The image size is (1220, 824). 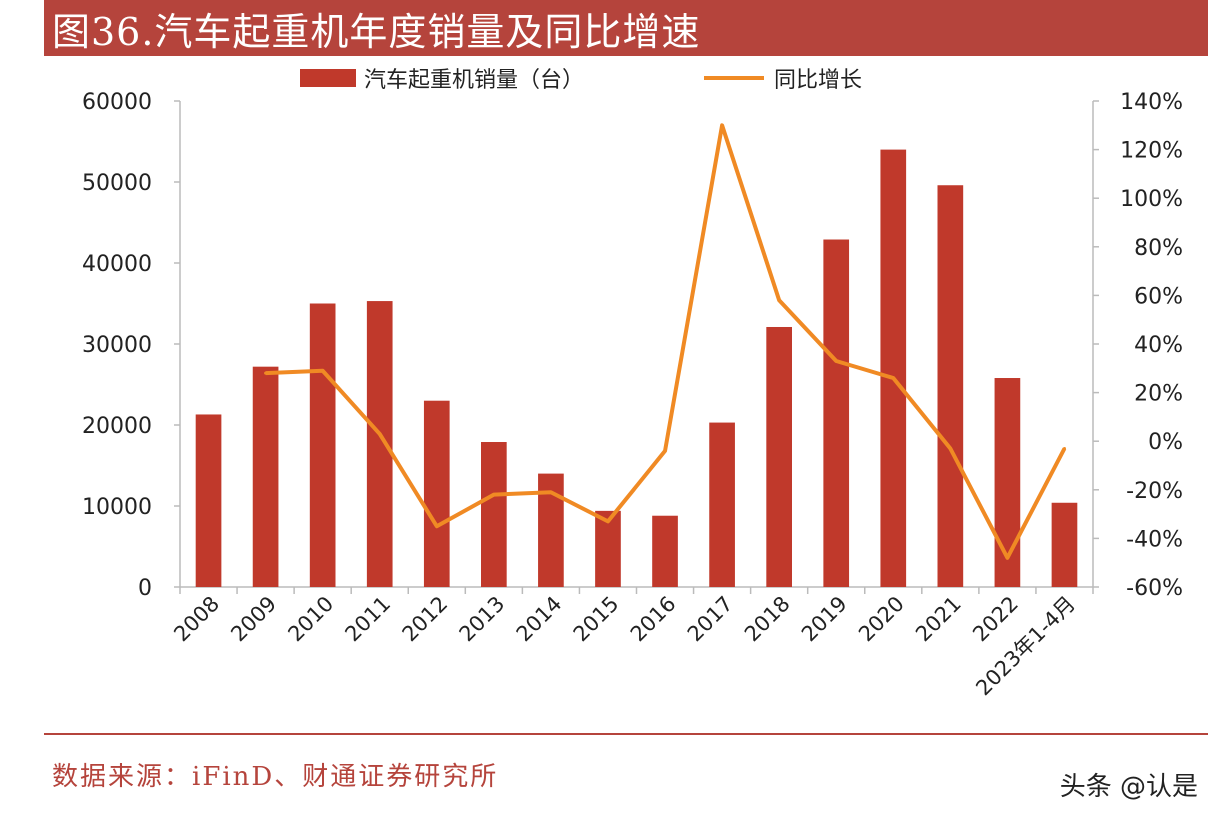 What do you see at coordinates (1154, 588) in the screenshot?
I see `y-right-tick-label: -60%` at bounding box center [1154, 588].